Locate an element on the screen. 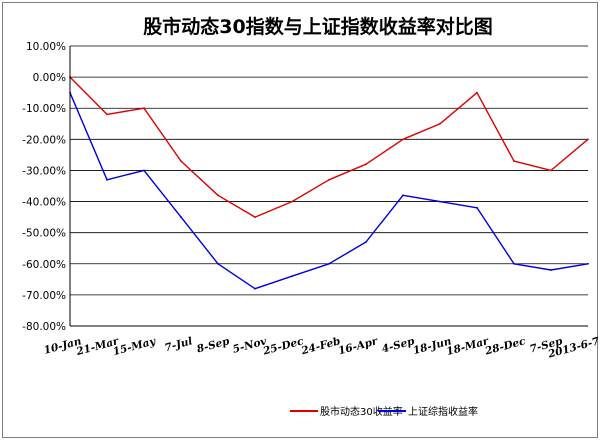 The image size is (600, 440). y-tick-label: -70.00% is located at coordinates (44, 296).